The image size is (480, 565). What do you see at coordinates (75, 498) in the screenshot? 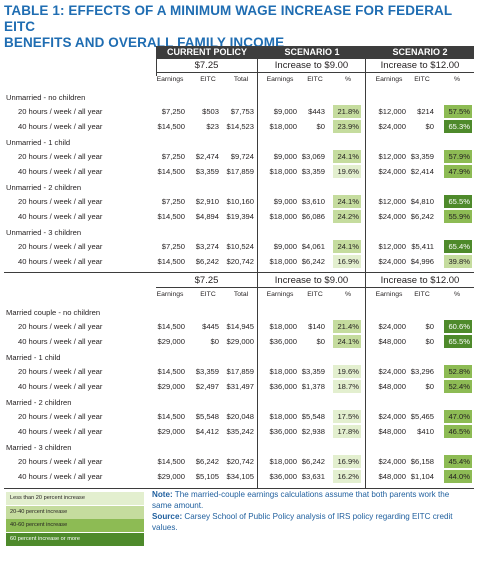
I see `legend-item: Less than 20 percent increase` at bounding box center [75, 498].